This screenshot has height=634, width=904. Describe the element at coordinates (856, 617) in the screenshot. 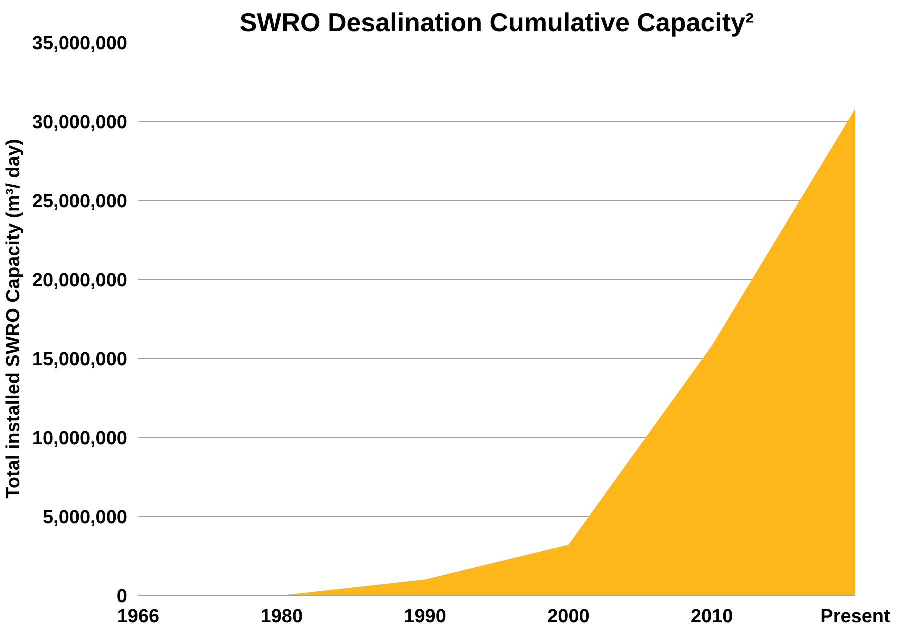

I see `x-tick-label: Present` at that location.